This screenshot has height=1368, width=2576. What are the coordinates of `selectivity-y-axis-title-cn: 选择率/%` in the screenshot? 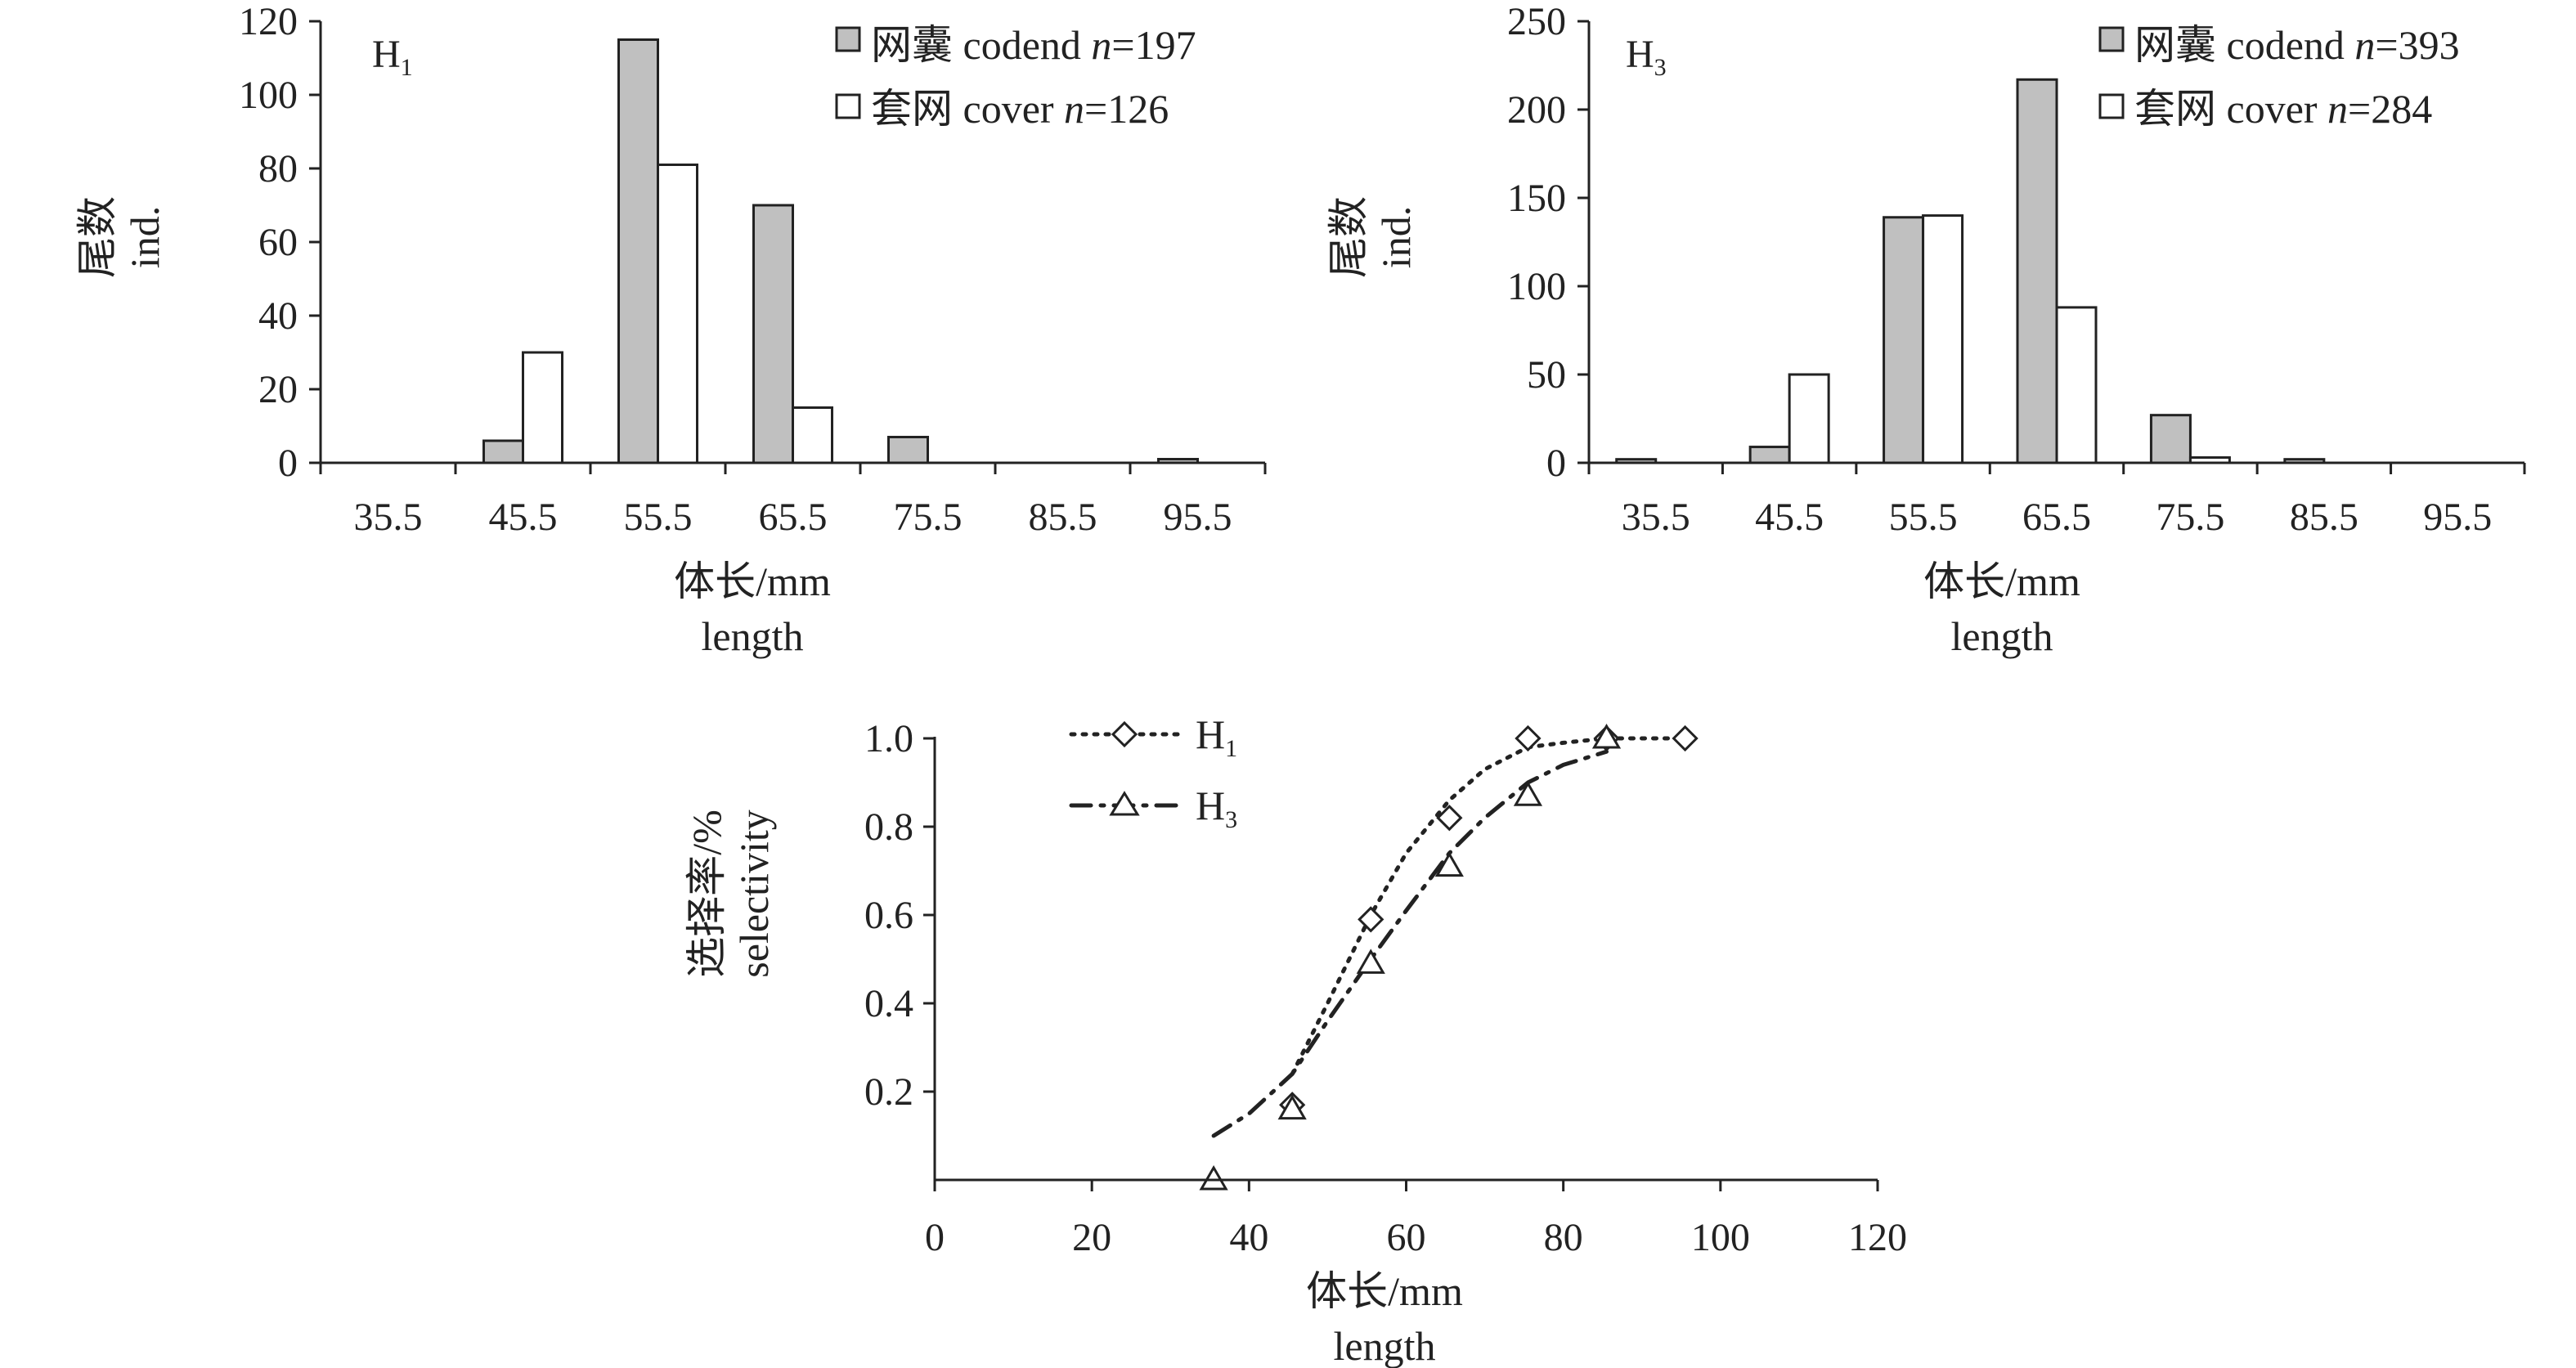 It's located at (706, 894).